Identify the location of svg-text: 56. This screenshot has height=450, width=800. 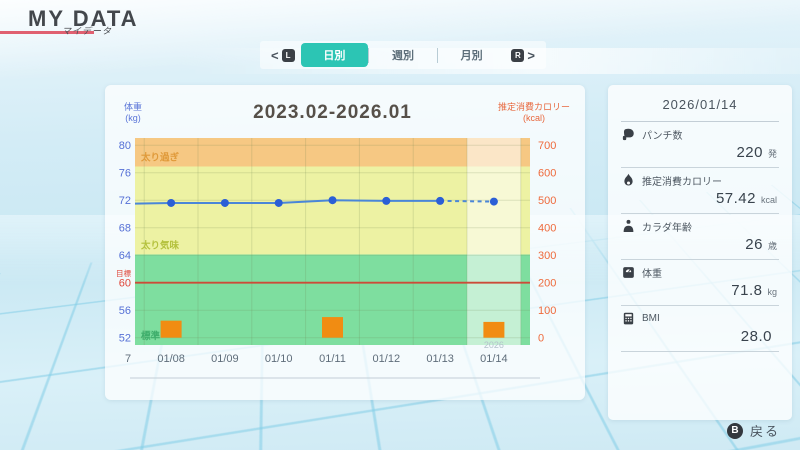
(125, 311).